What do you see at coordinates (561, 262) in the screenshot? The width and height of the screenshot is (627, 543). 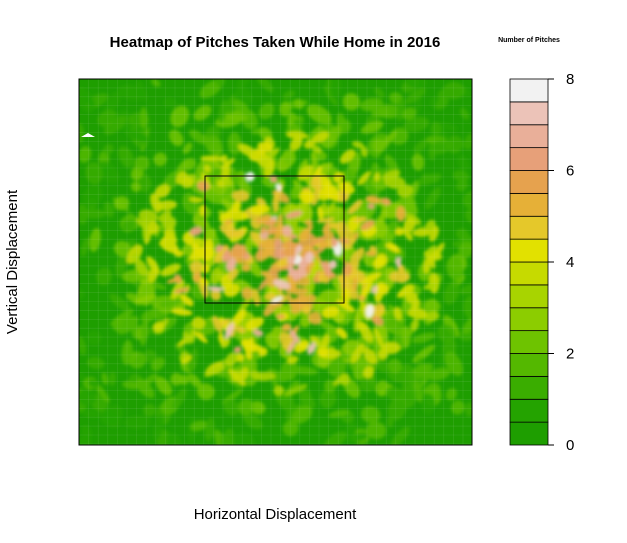 I see `legend-ticks: 0 2 4 6 8` at bounding box center [561, 262].